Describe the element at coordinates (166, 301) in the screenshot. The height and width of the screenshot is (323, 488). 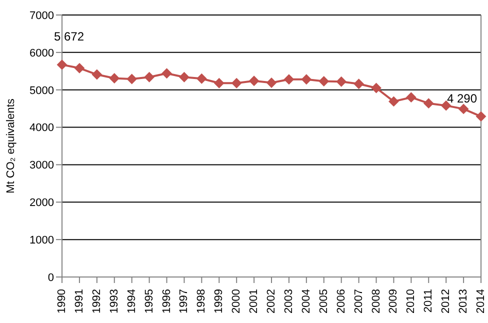
I see `x-tick-label: 1996` at that location.